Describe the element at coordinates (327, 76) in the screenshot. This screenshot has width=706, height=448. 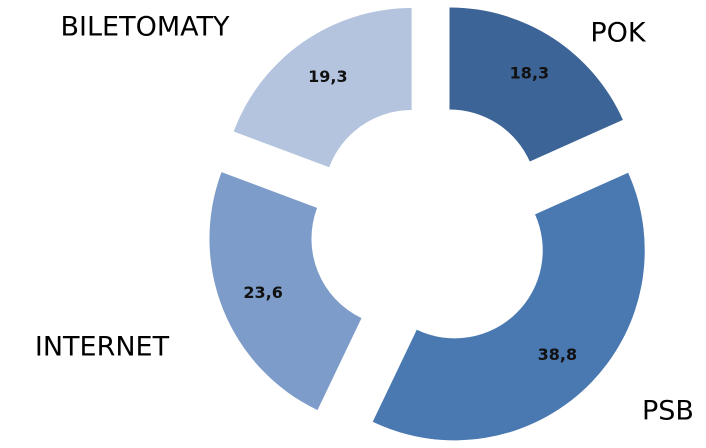
I see `data-label: 19,3` at that location.